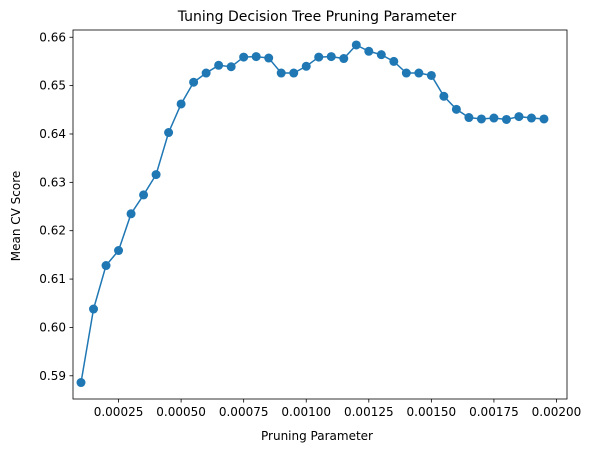 The height and width of the screenshot is (453, 594). Describe the element at coordinates (119, 412) in the screenshot. I see `x-tick-label: 0.00025` at that location.